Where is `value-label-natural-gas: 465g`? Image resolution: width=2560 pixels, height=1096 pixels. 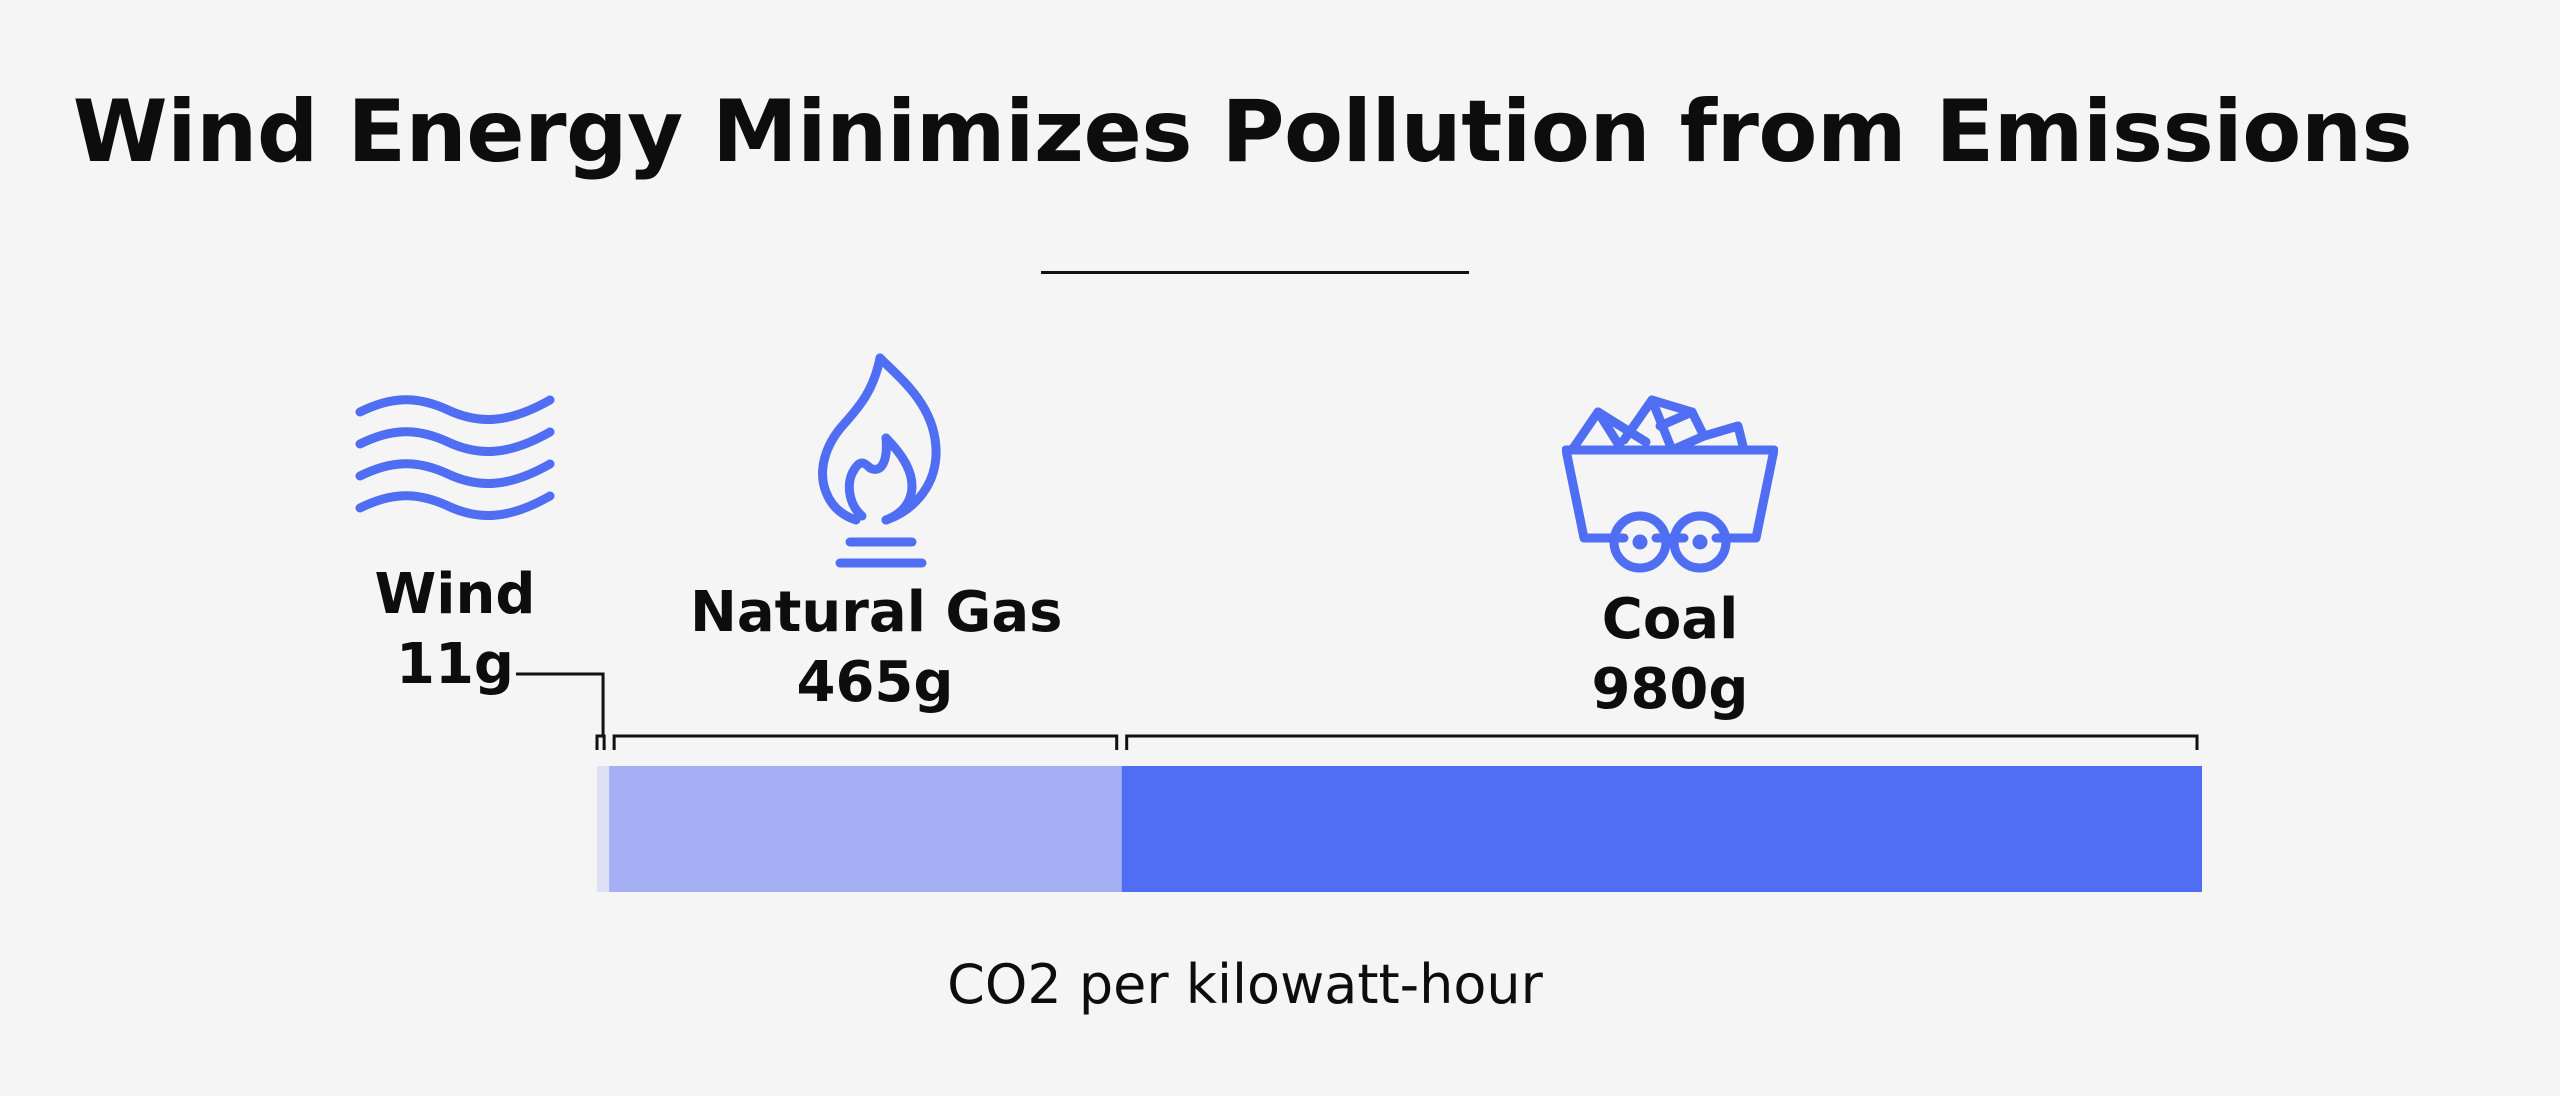 value-label-natural-gas: 465g is located at coordinates (875, 682).